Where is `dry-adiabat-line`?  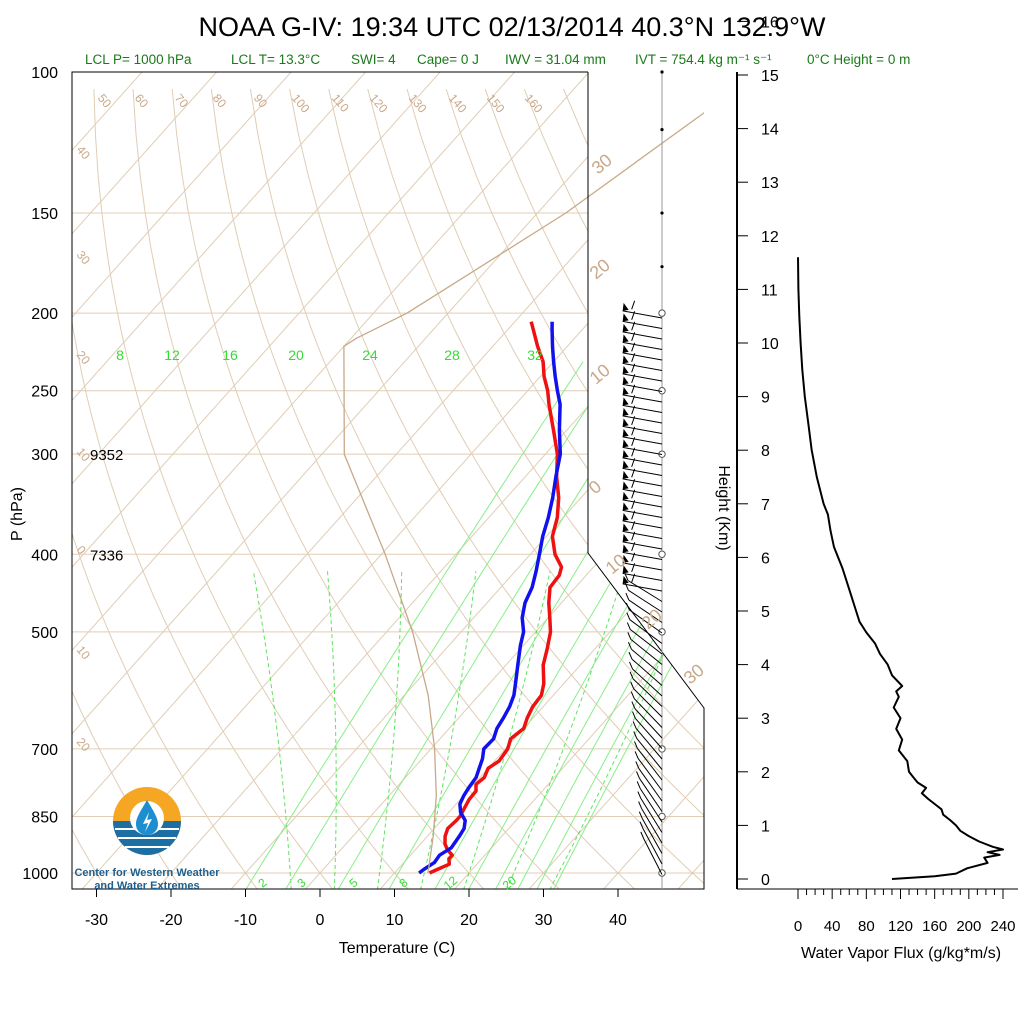 dry-adiabat-line is located at coordinates (127, 488).